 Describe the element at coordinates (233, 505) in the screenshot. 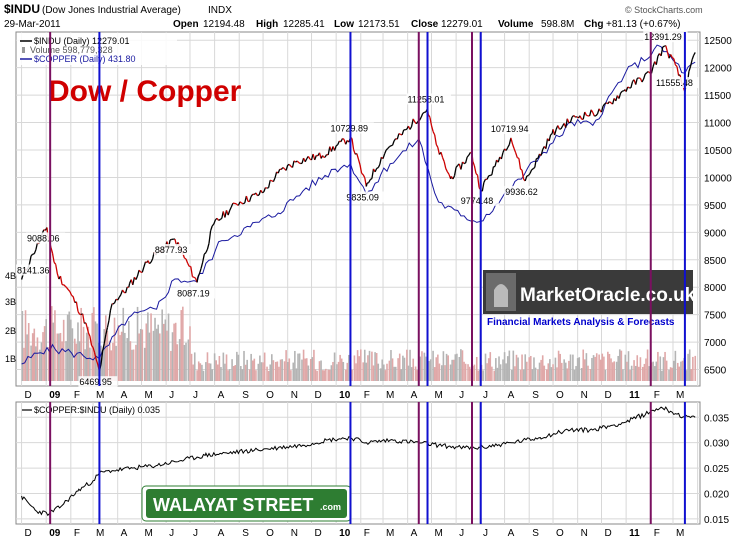

I see `walayat-text: WALAYAT STREET` at that location.